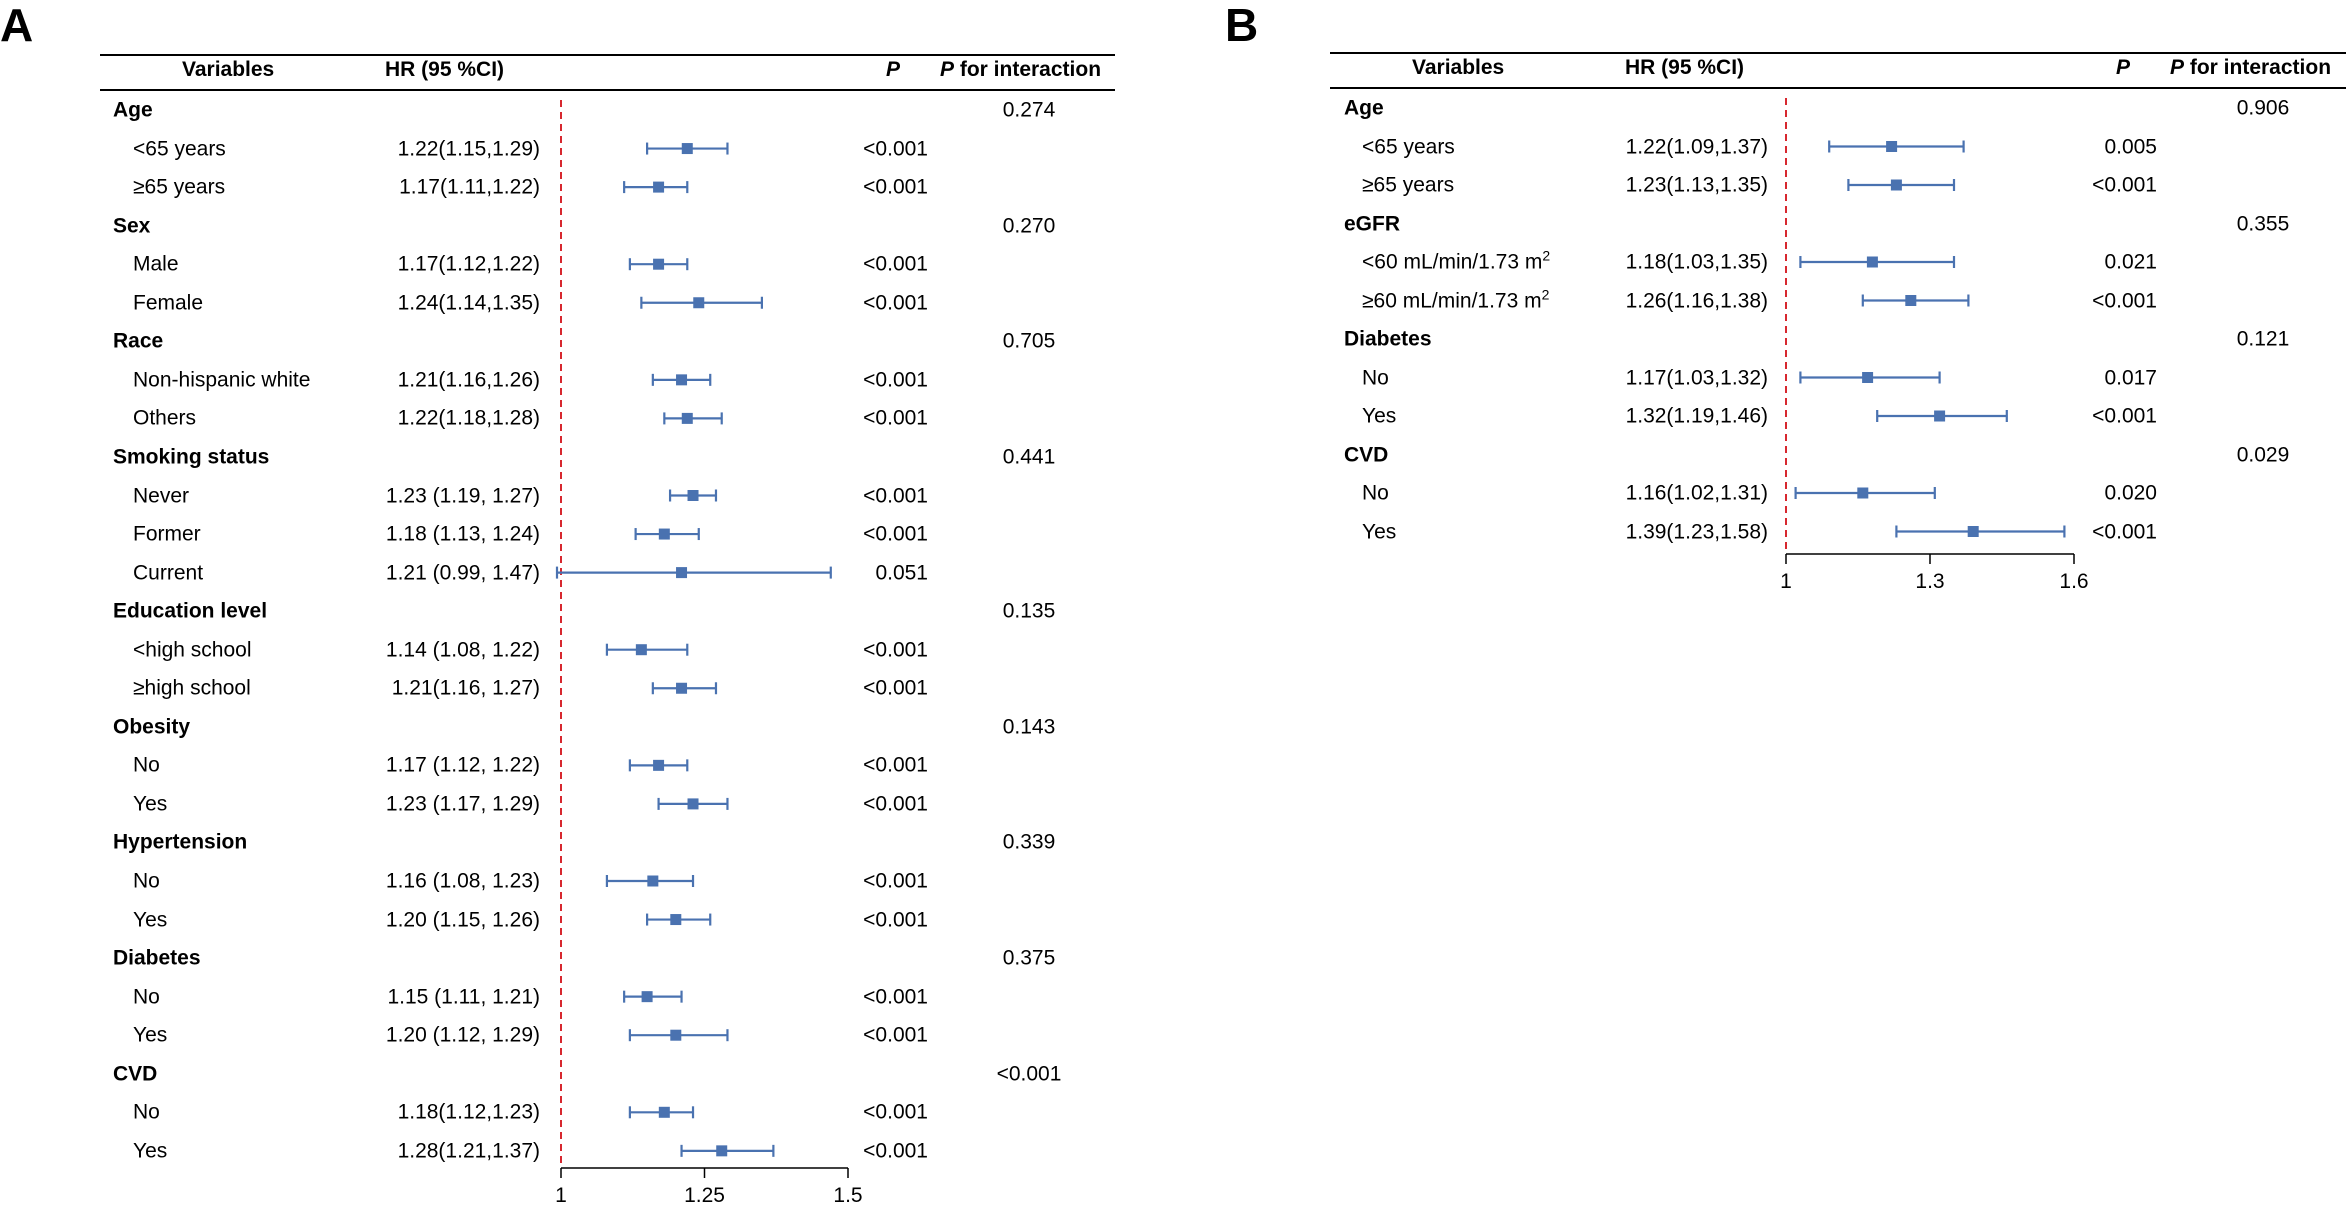 This screenshot has height=1205, width=2346. I want to click on subgroup-label: Female, so click(168, 302).